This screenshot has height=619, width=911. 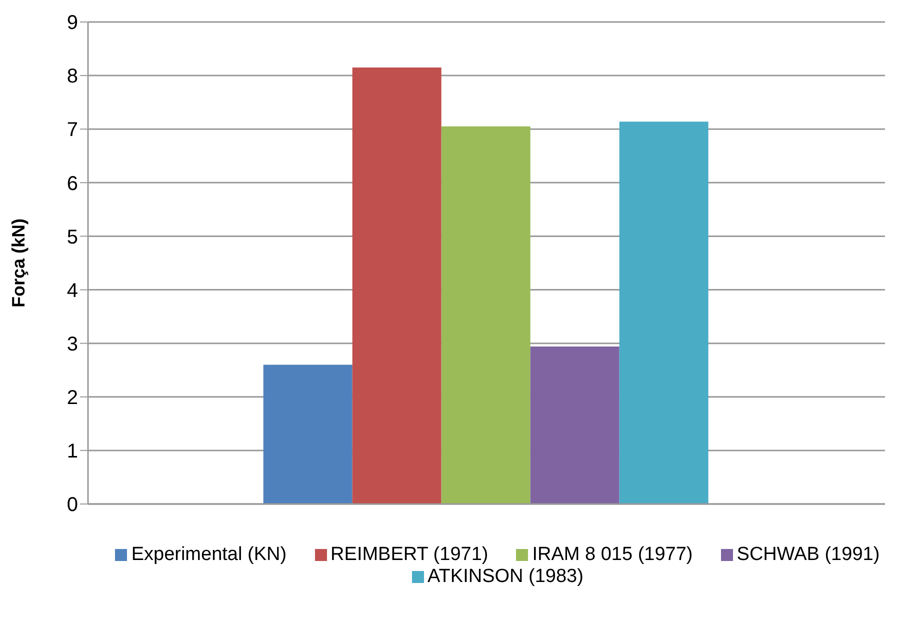 What do you see at coordinates (18, 263) in the screenshot?
I see `y-axis-title: Força (kN)` at bounding box center [18, 263].